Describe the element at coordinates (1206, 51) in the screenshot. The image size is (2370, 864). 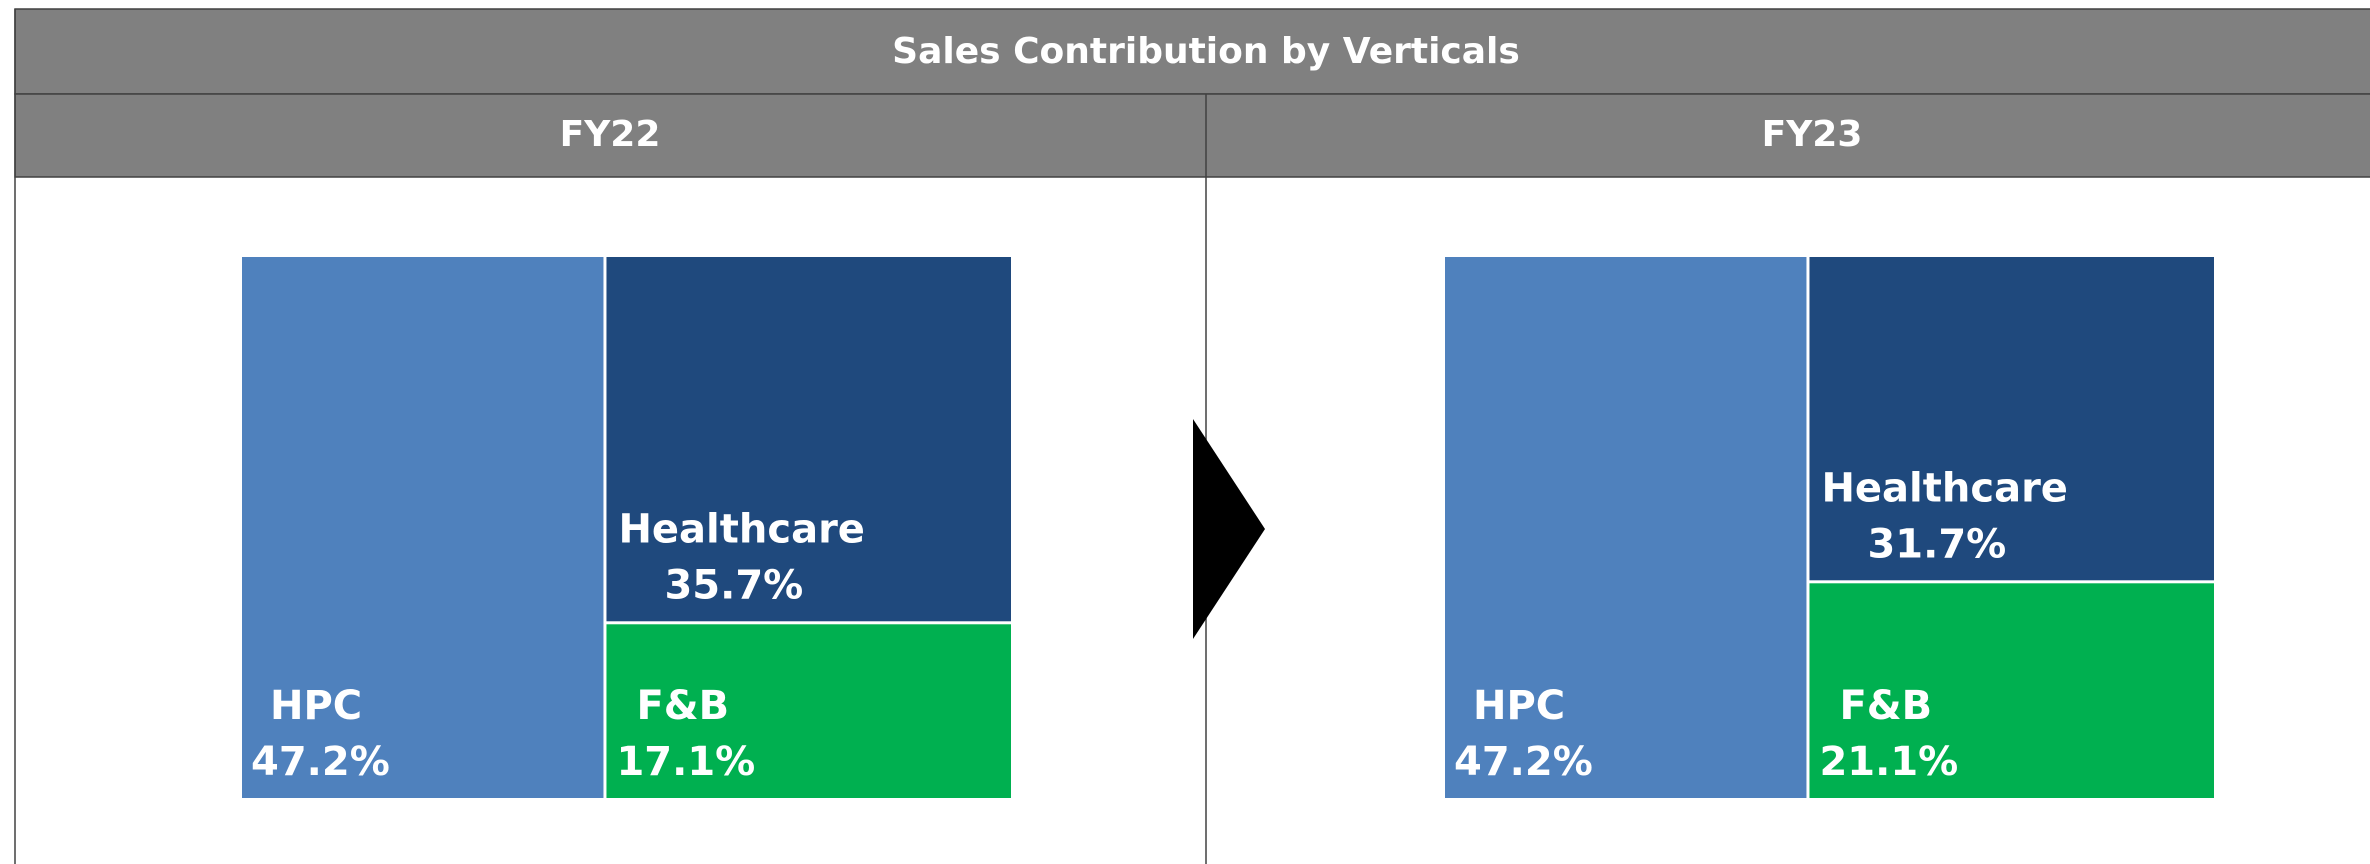
I see `page-title: Sales Contribution by Verticals` at that location.